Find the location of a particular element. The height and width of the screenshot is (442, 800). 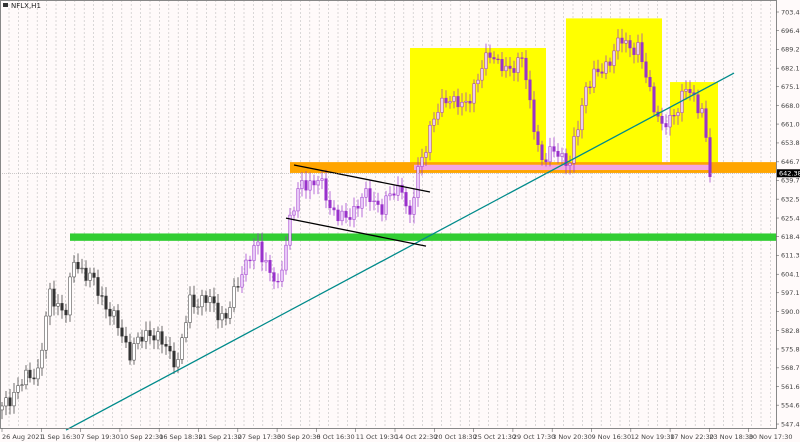

y-tick-label: 661.000 is located at coordinates (790, 124).